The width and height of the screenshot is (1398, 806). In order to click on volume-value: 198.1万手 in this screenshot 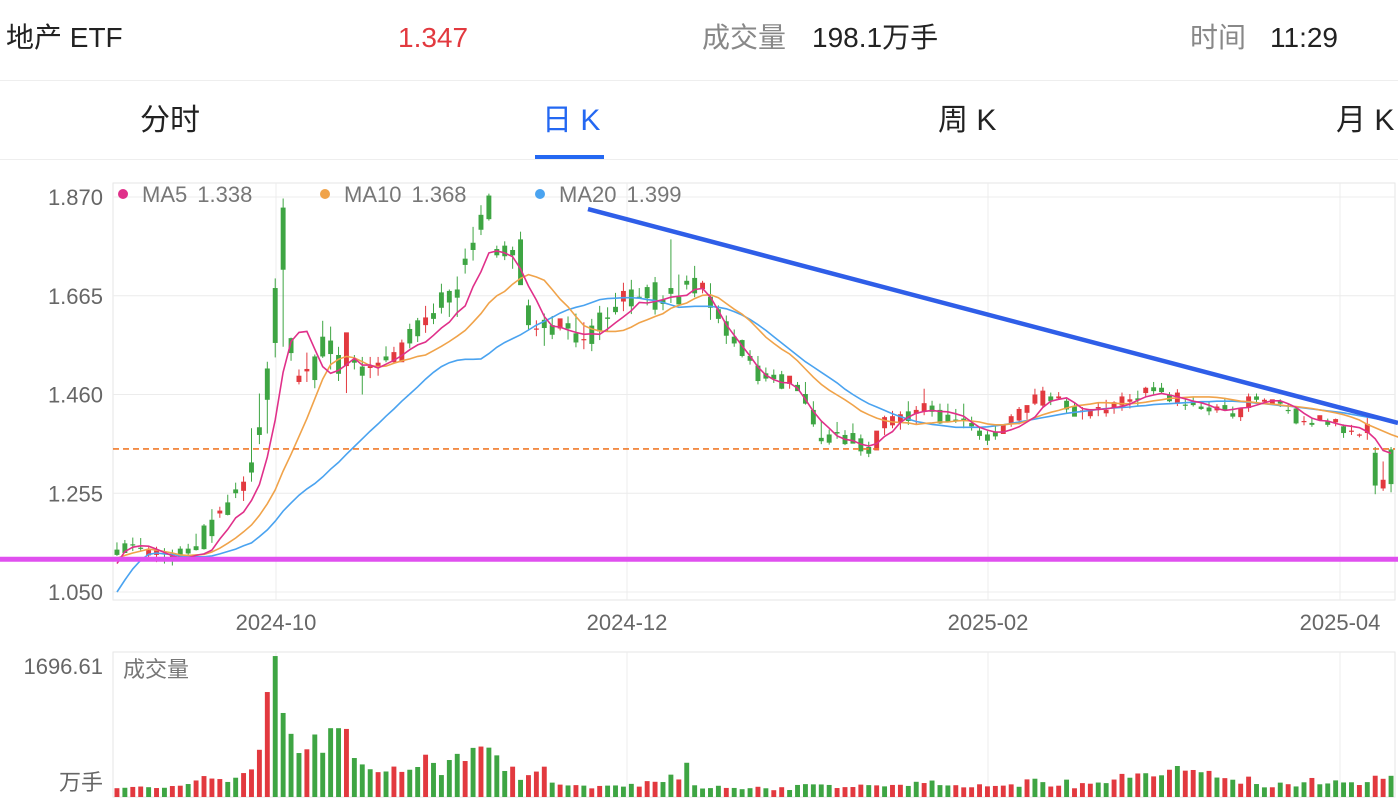, I will do `click(875, 37)`.